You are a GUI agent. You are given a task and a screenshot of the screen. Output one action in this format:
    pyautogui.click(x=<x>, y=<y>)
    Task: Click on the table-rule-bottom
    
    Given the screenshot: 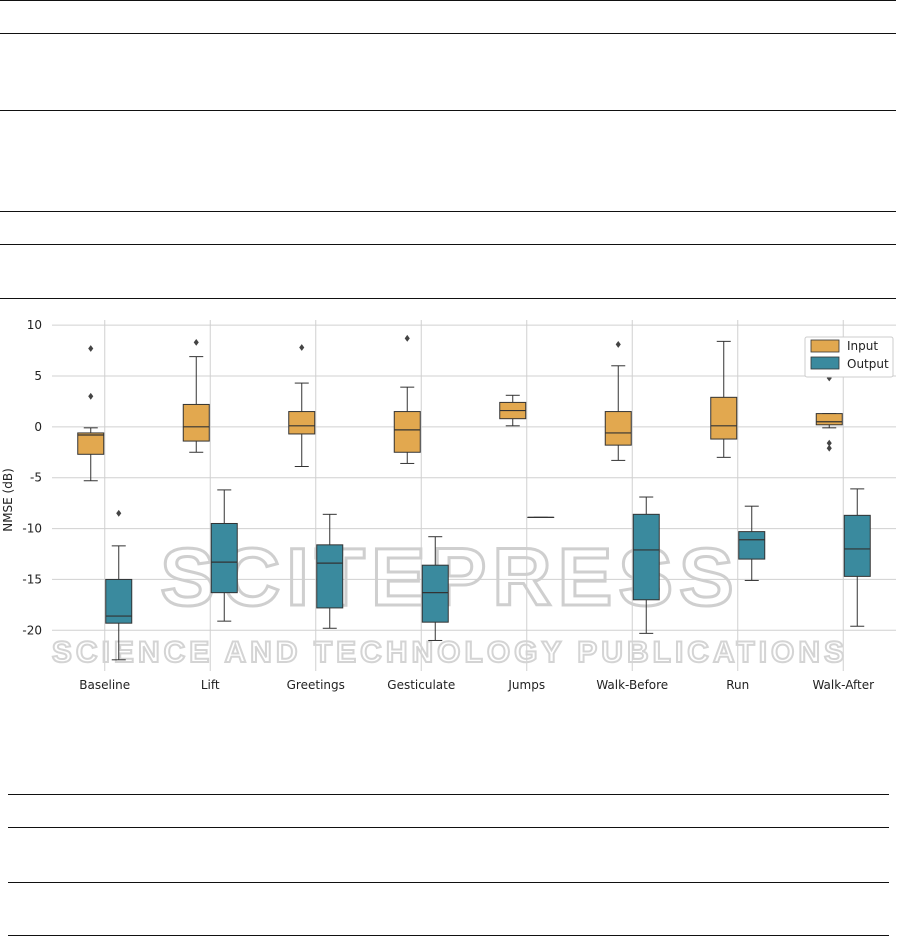 What is the action you would take?
    pyautogui.click(x=448, y=935)
    